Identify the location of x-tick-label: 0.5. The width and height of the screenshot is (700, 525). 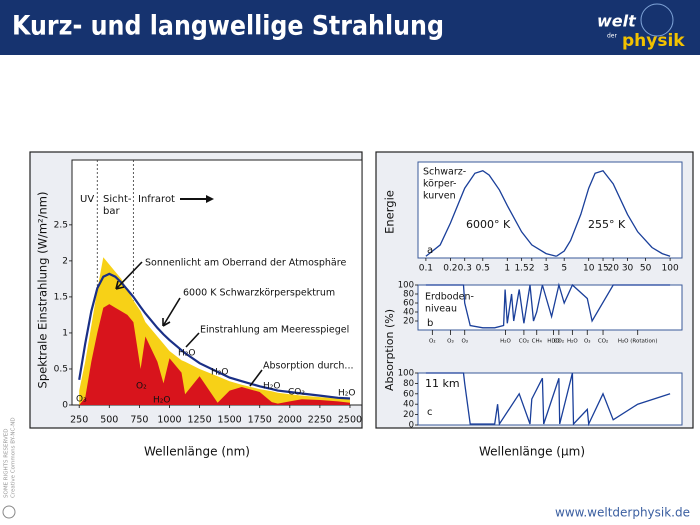
(483, 269).